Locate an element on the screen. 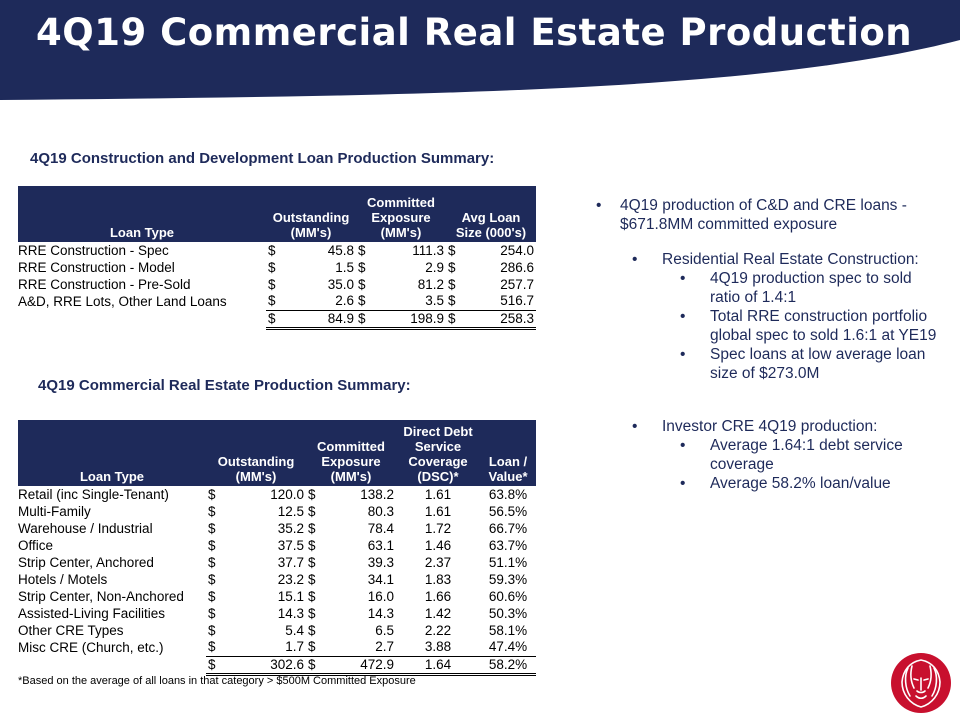 Image resolution: width=960 pixels, height=720 pixels. avg-loan-size-cell: 254.0 is located at coordinates (517, 250).